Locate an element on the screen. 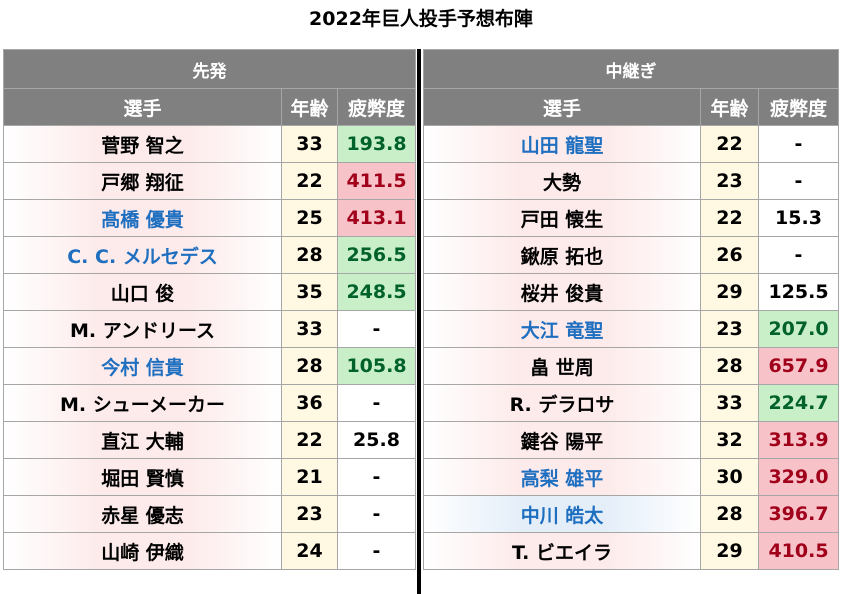 Image resolution: width=842 pixels, height=594 pixels. player-name-cell: M. シューメーカー is located at coordinates (142, 403).